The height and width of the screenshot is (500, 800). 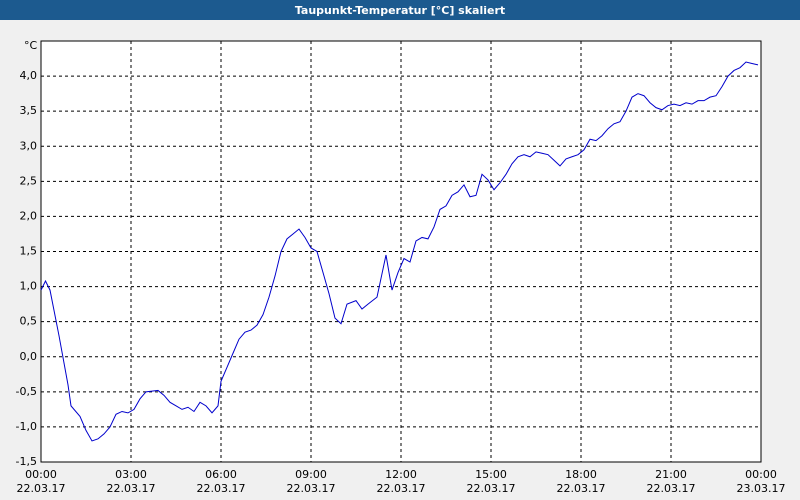 What do you see at coordinates (29, 356) in the screenshot?
I see `y-tick-label: 0,0` at bounding box center [29, 356].